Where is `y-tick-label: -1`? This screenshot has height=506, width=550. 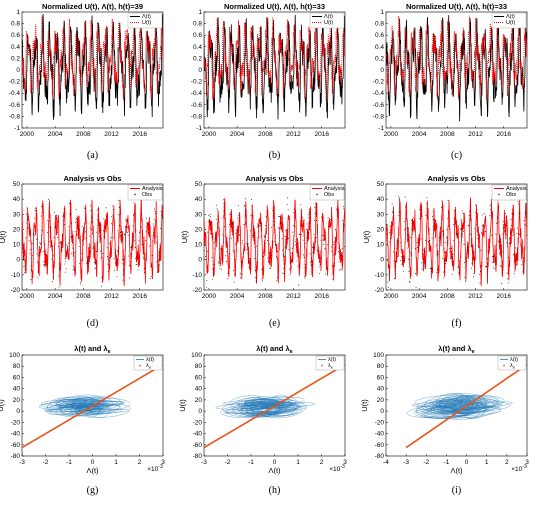 y-tick-label: -1 is located at coordinates (199, 128).